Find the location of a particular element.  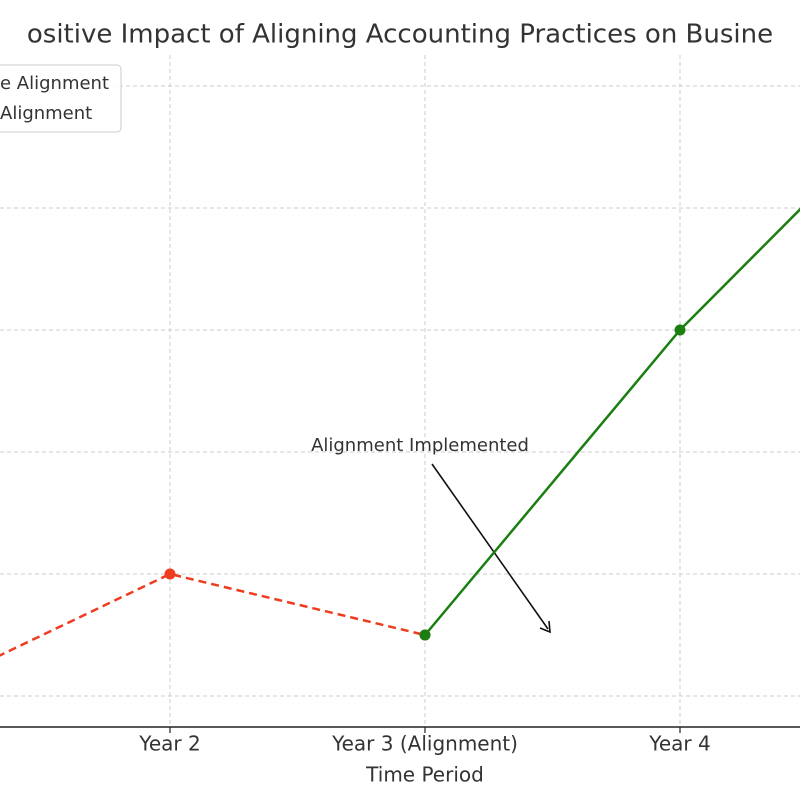

arrow-head is located at coordinates (545, 627).